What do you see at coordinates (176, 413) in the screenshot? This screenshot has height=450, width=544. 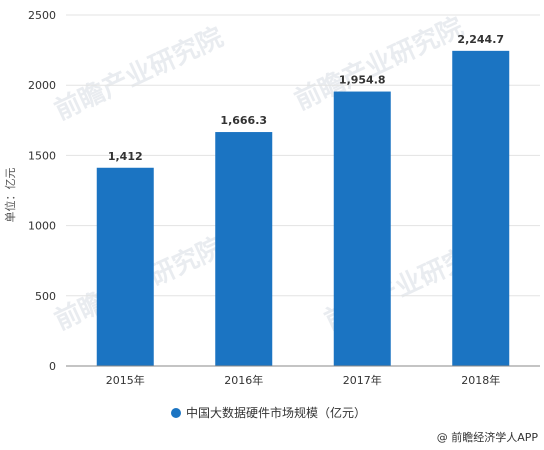 I see `legend-marker` at bounding box center [176, 413].